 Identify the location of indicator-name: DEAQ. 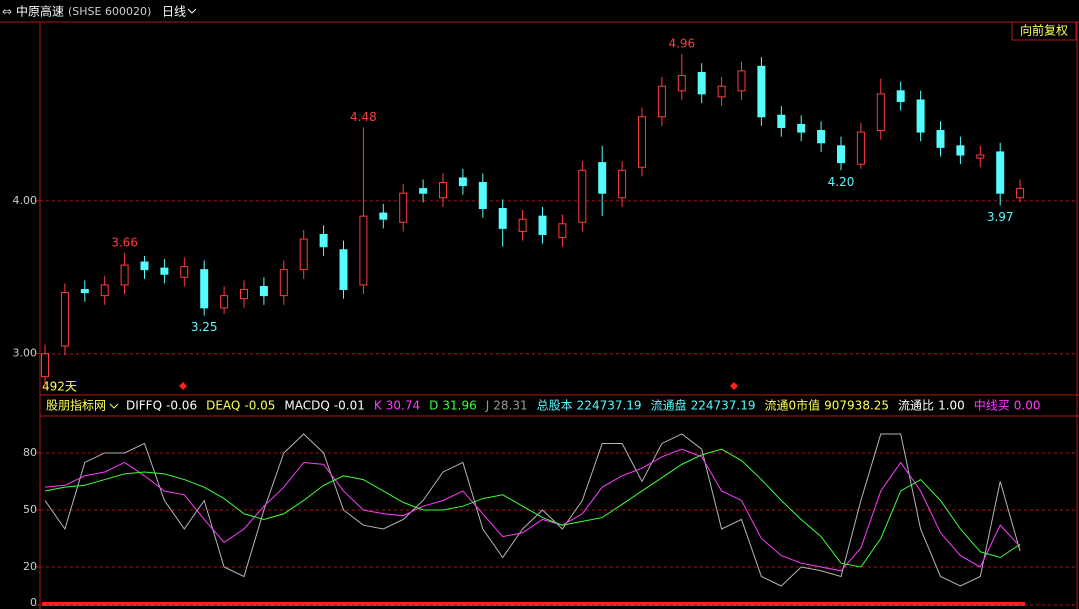
(223, 406).